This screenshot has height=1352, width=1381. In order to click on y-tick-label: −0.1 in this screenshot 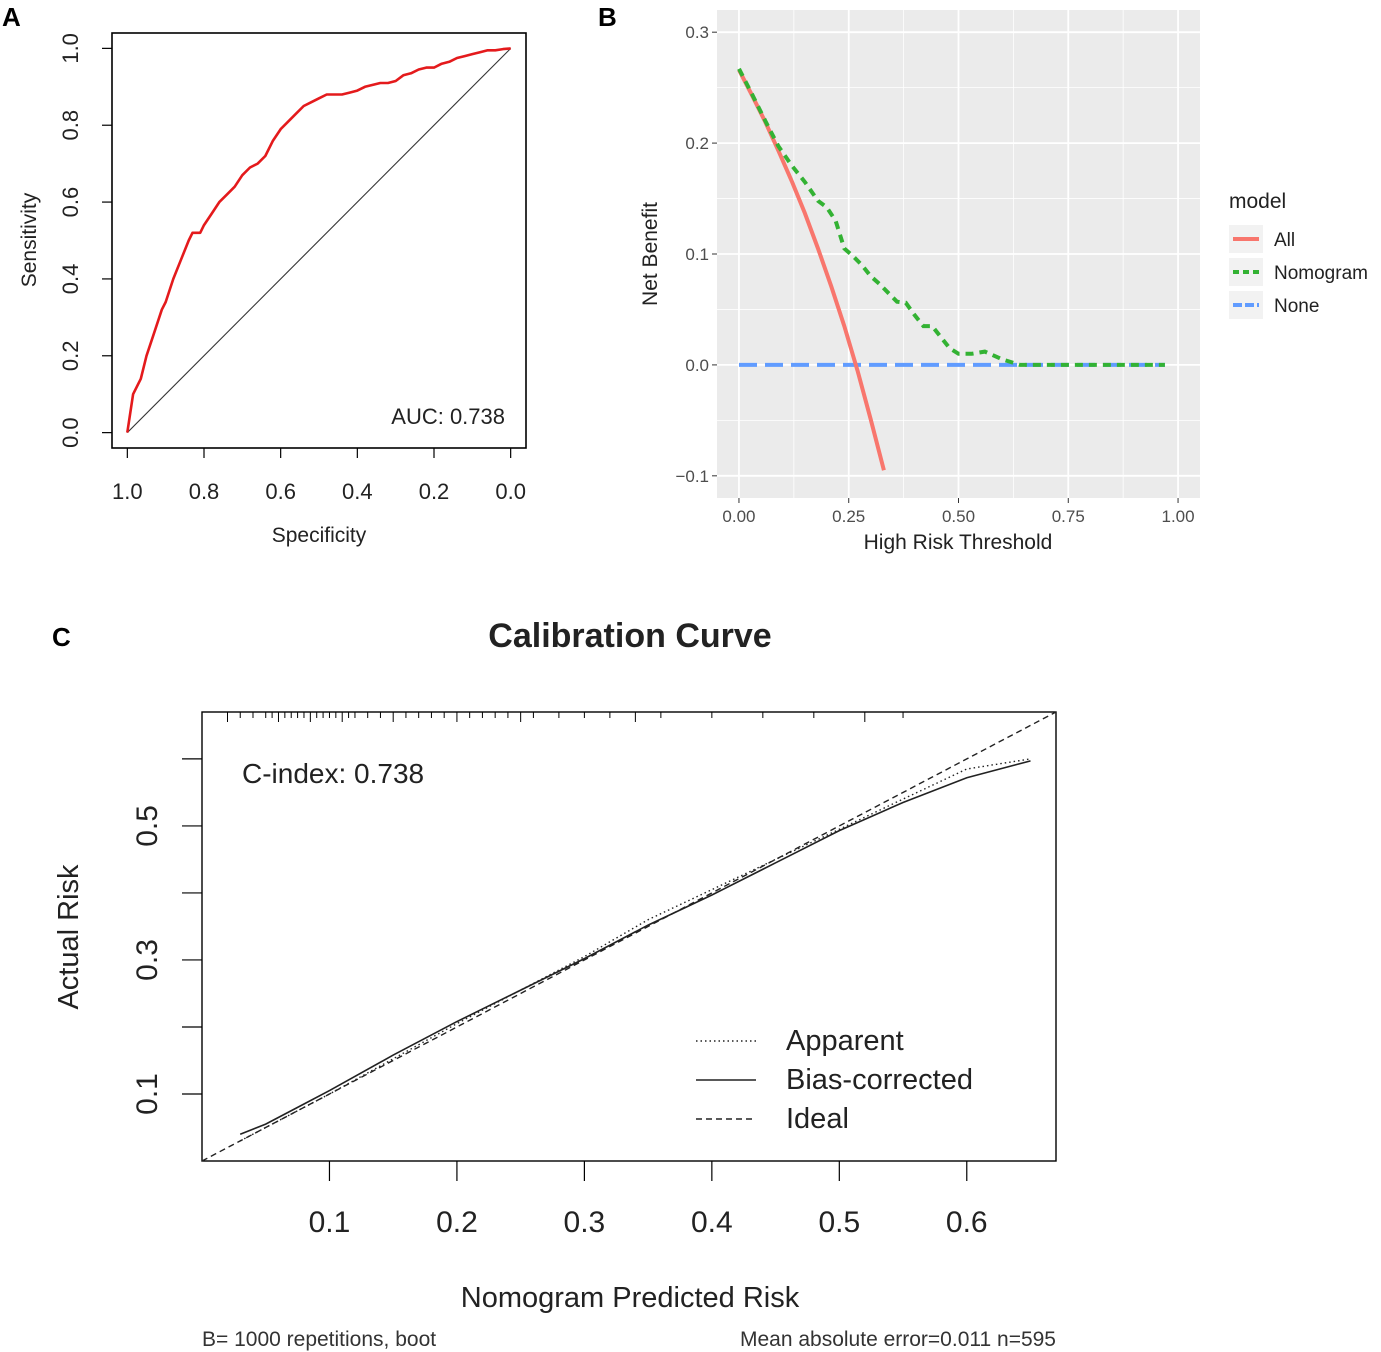, I will do `click(692, 476)`.